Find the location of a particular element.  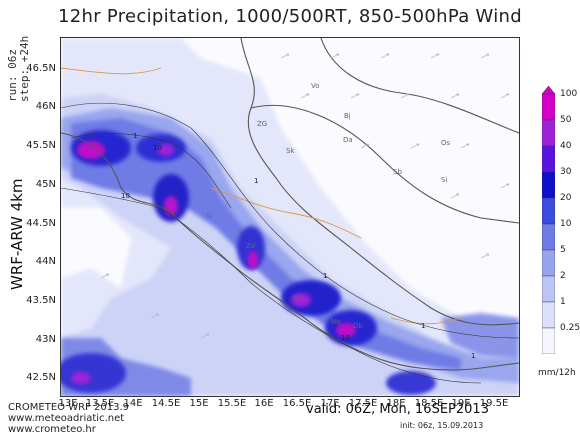

lon-label: 17E is located at coordinates (330, 403).